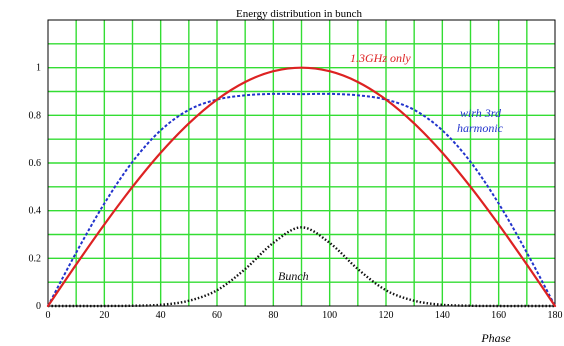 The height and width of the screenshot is (346, 564). Describe the element at coordinates (442, 315) in the screenshot. I see `x-tick-label: 140` at that location.